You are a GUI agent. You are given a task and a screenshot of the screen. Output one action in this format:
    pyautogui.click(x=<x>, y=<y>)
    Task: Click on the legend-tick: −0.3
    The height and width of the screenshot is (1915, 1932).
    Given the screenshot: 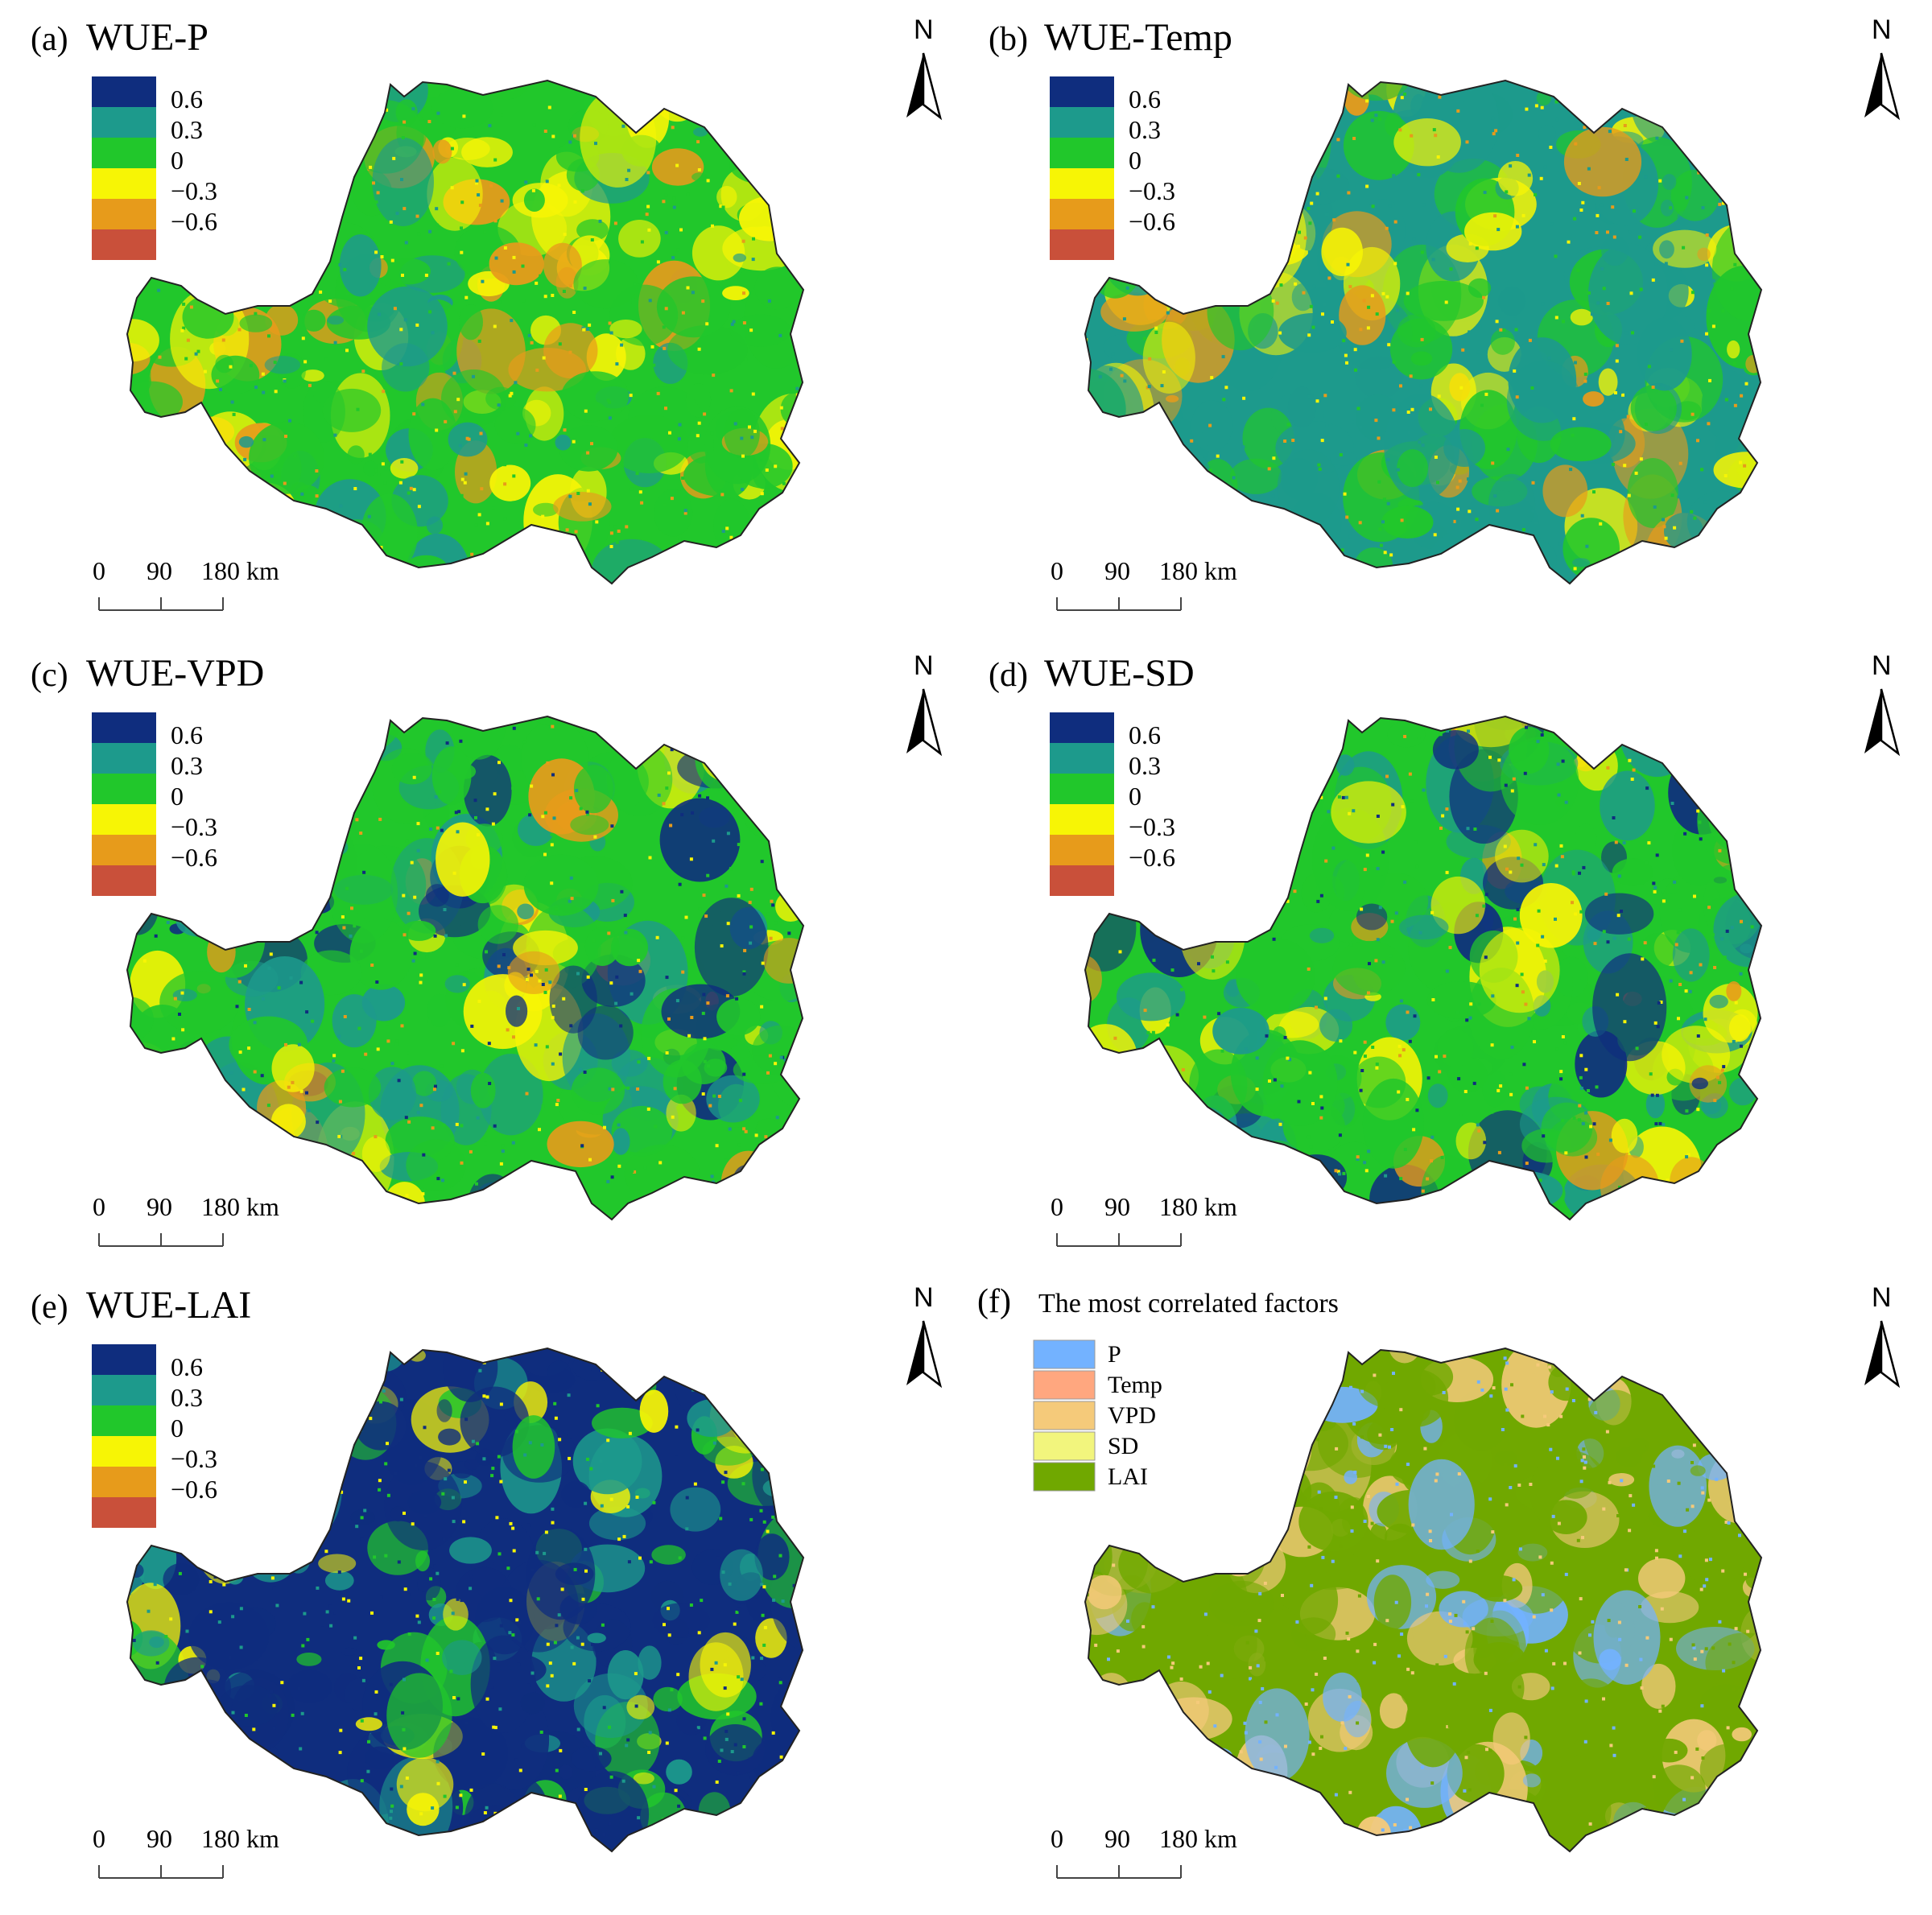 What is the action you would take?
    pyautogui.click(x=194, y=190)
    